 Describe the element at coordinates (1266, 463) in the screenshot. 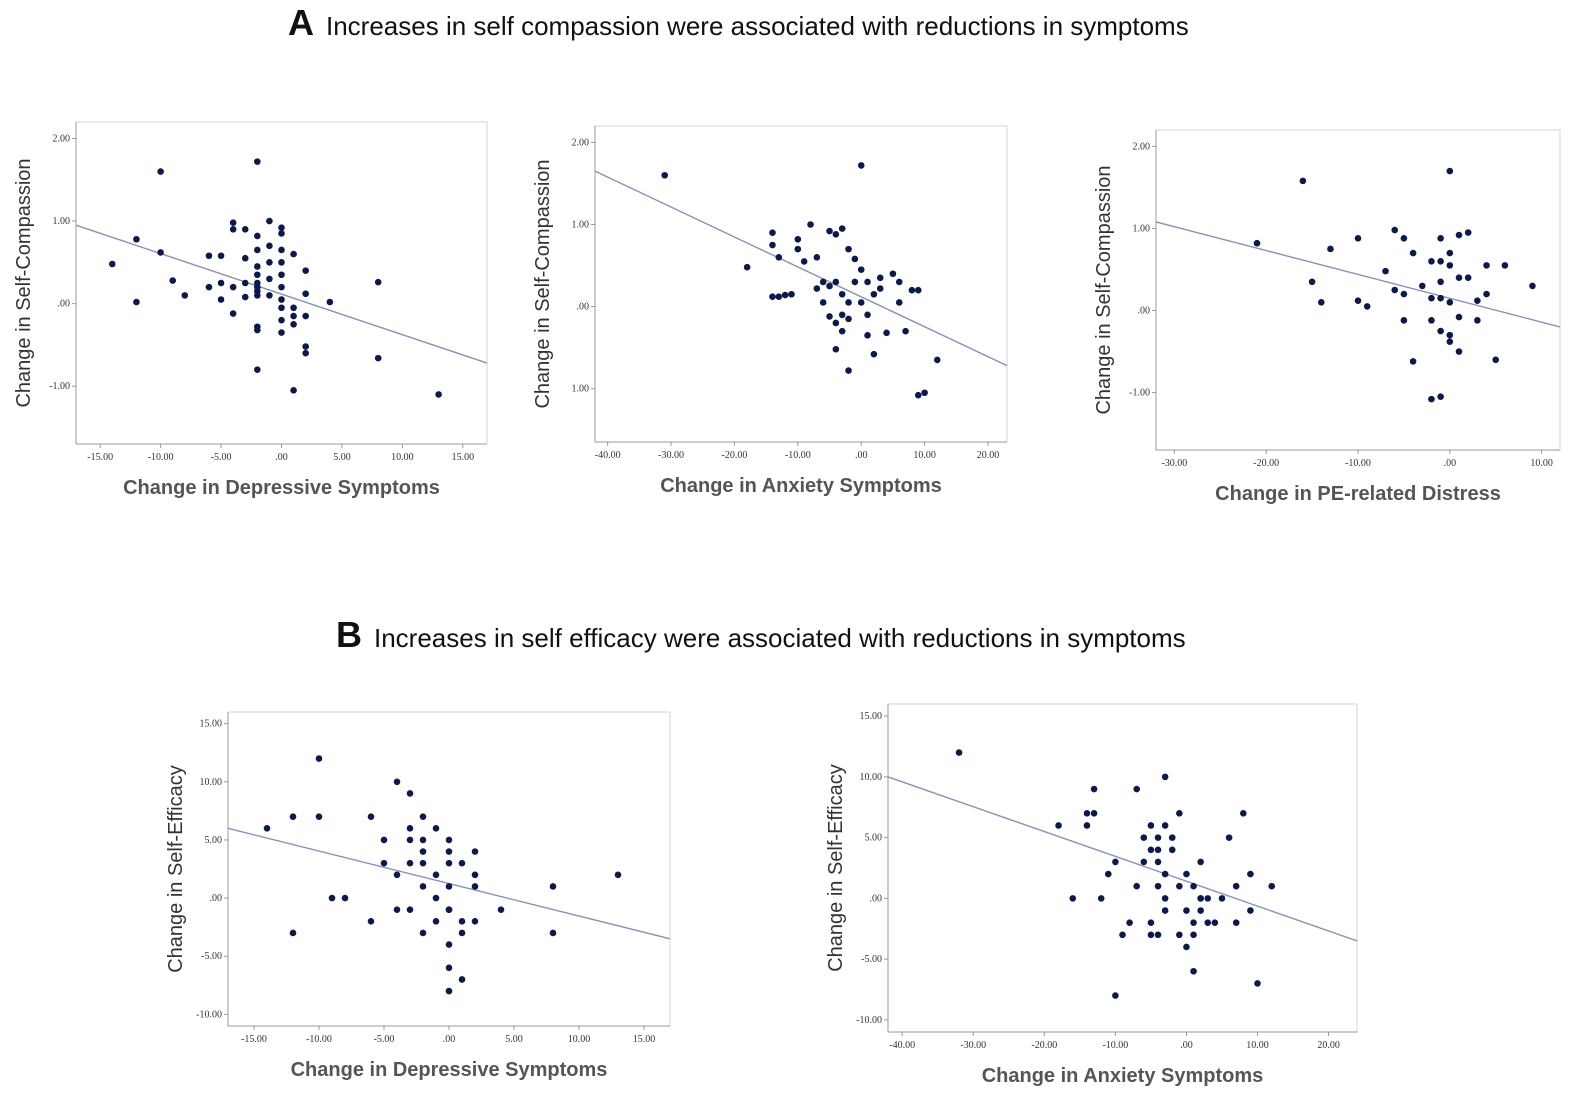

I see `x-tick-label: -20.00` at that location.